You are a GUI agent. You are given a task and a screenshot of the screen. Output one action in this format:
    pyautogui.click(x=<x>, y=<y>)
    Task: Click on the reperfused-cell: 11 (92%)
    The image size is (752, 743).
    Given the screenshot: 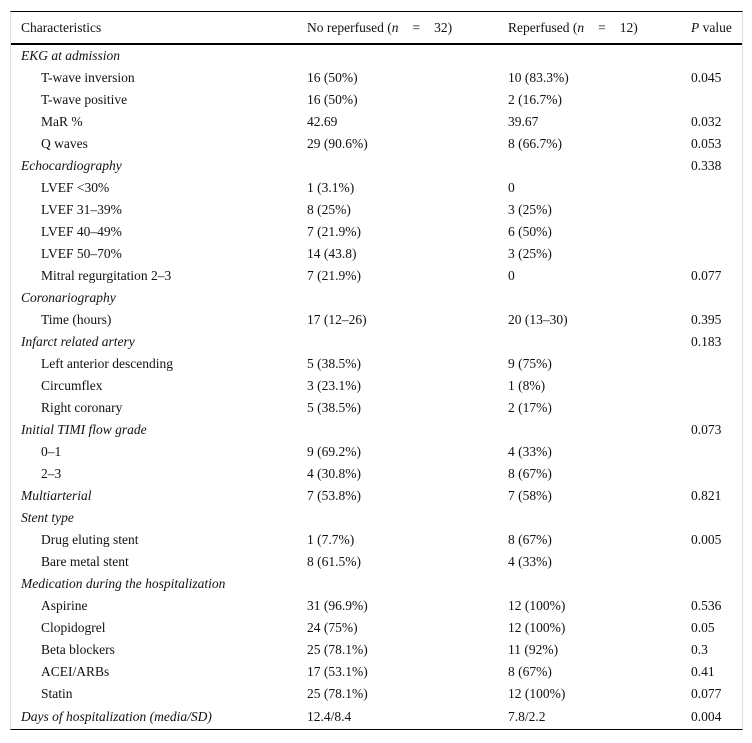 What is the action you would take?
    pyautogui.click(x=533, y=649)
    